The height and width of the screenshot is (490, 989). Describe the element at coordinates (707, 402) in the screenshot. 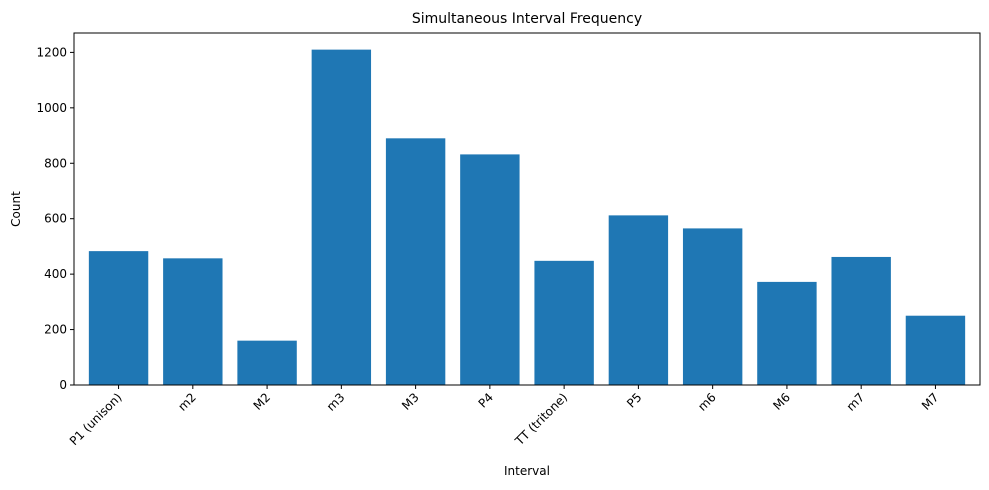

I see `x-tick-label: m6` at that location.